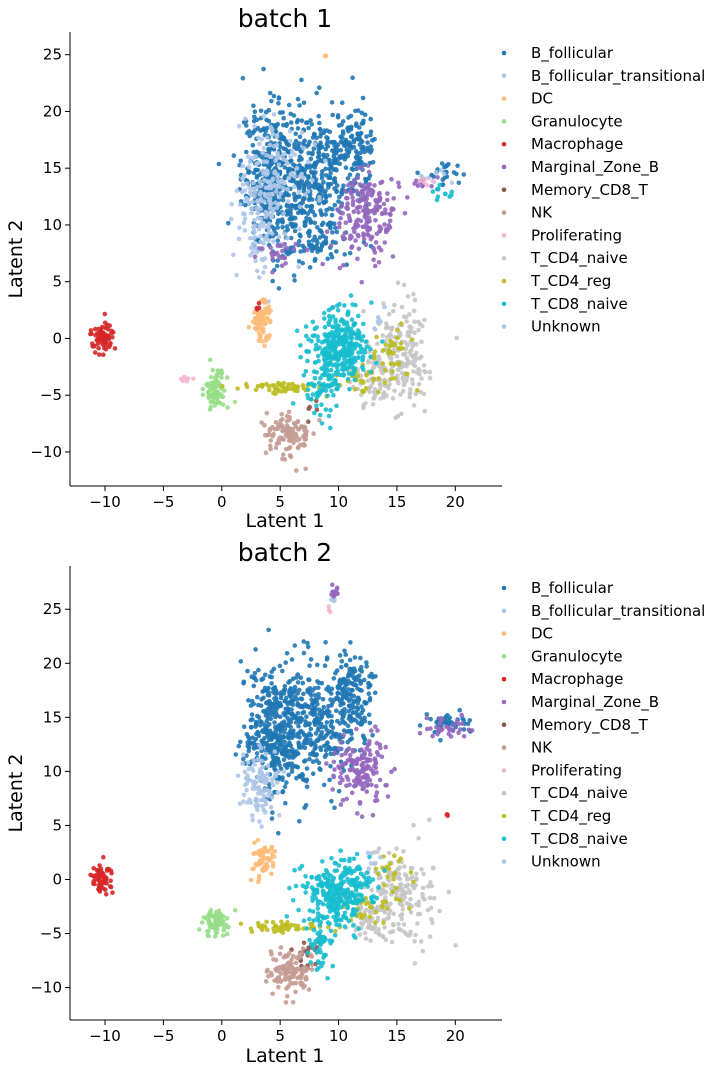  I want to click on legend-label: Proliferating, so click(576, 770).